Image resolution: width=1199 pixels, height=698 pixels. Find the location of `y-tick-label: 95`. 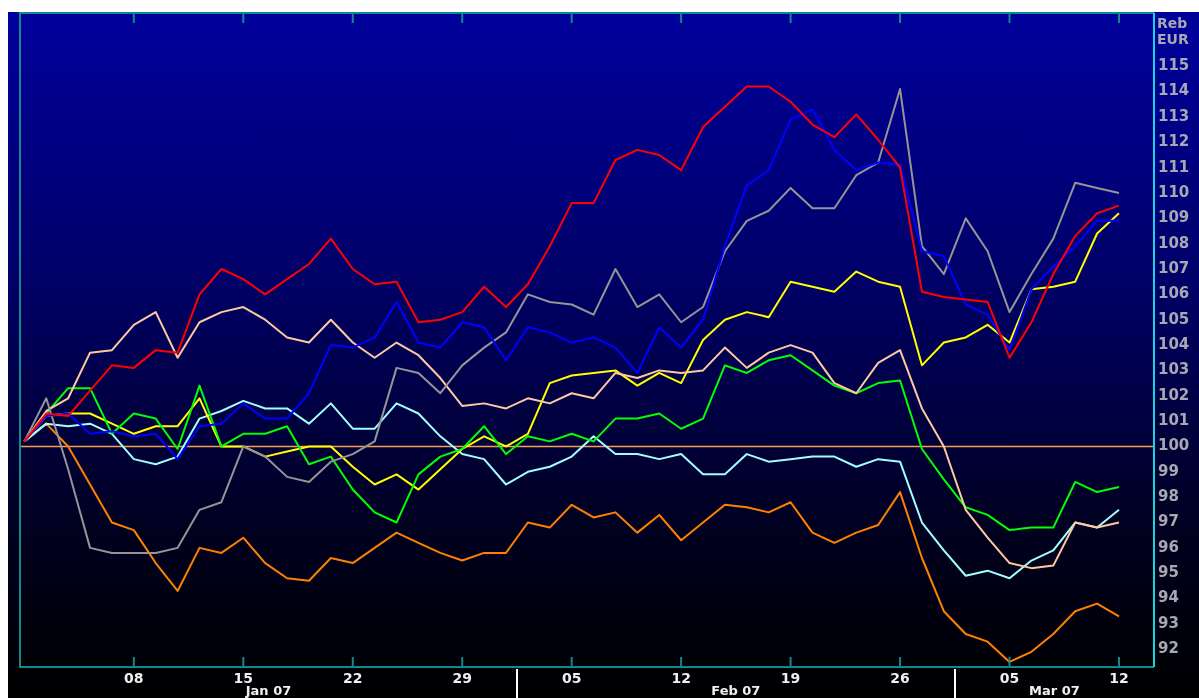

y-tick-label: 95 is located at coordinates (1168, 572).